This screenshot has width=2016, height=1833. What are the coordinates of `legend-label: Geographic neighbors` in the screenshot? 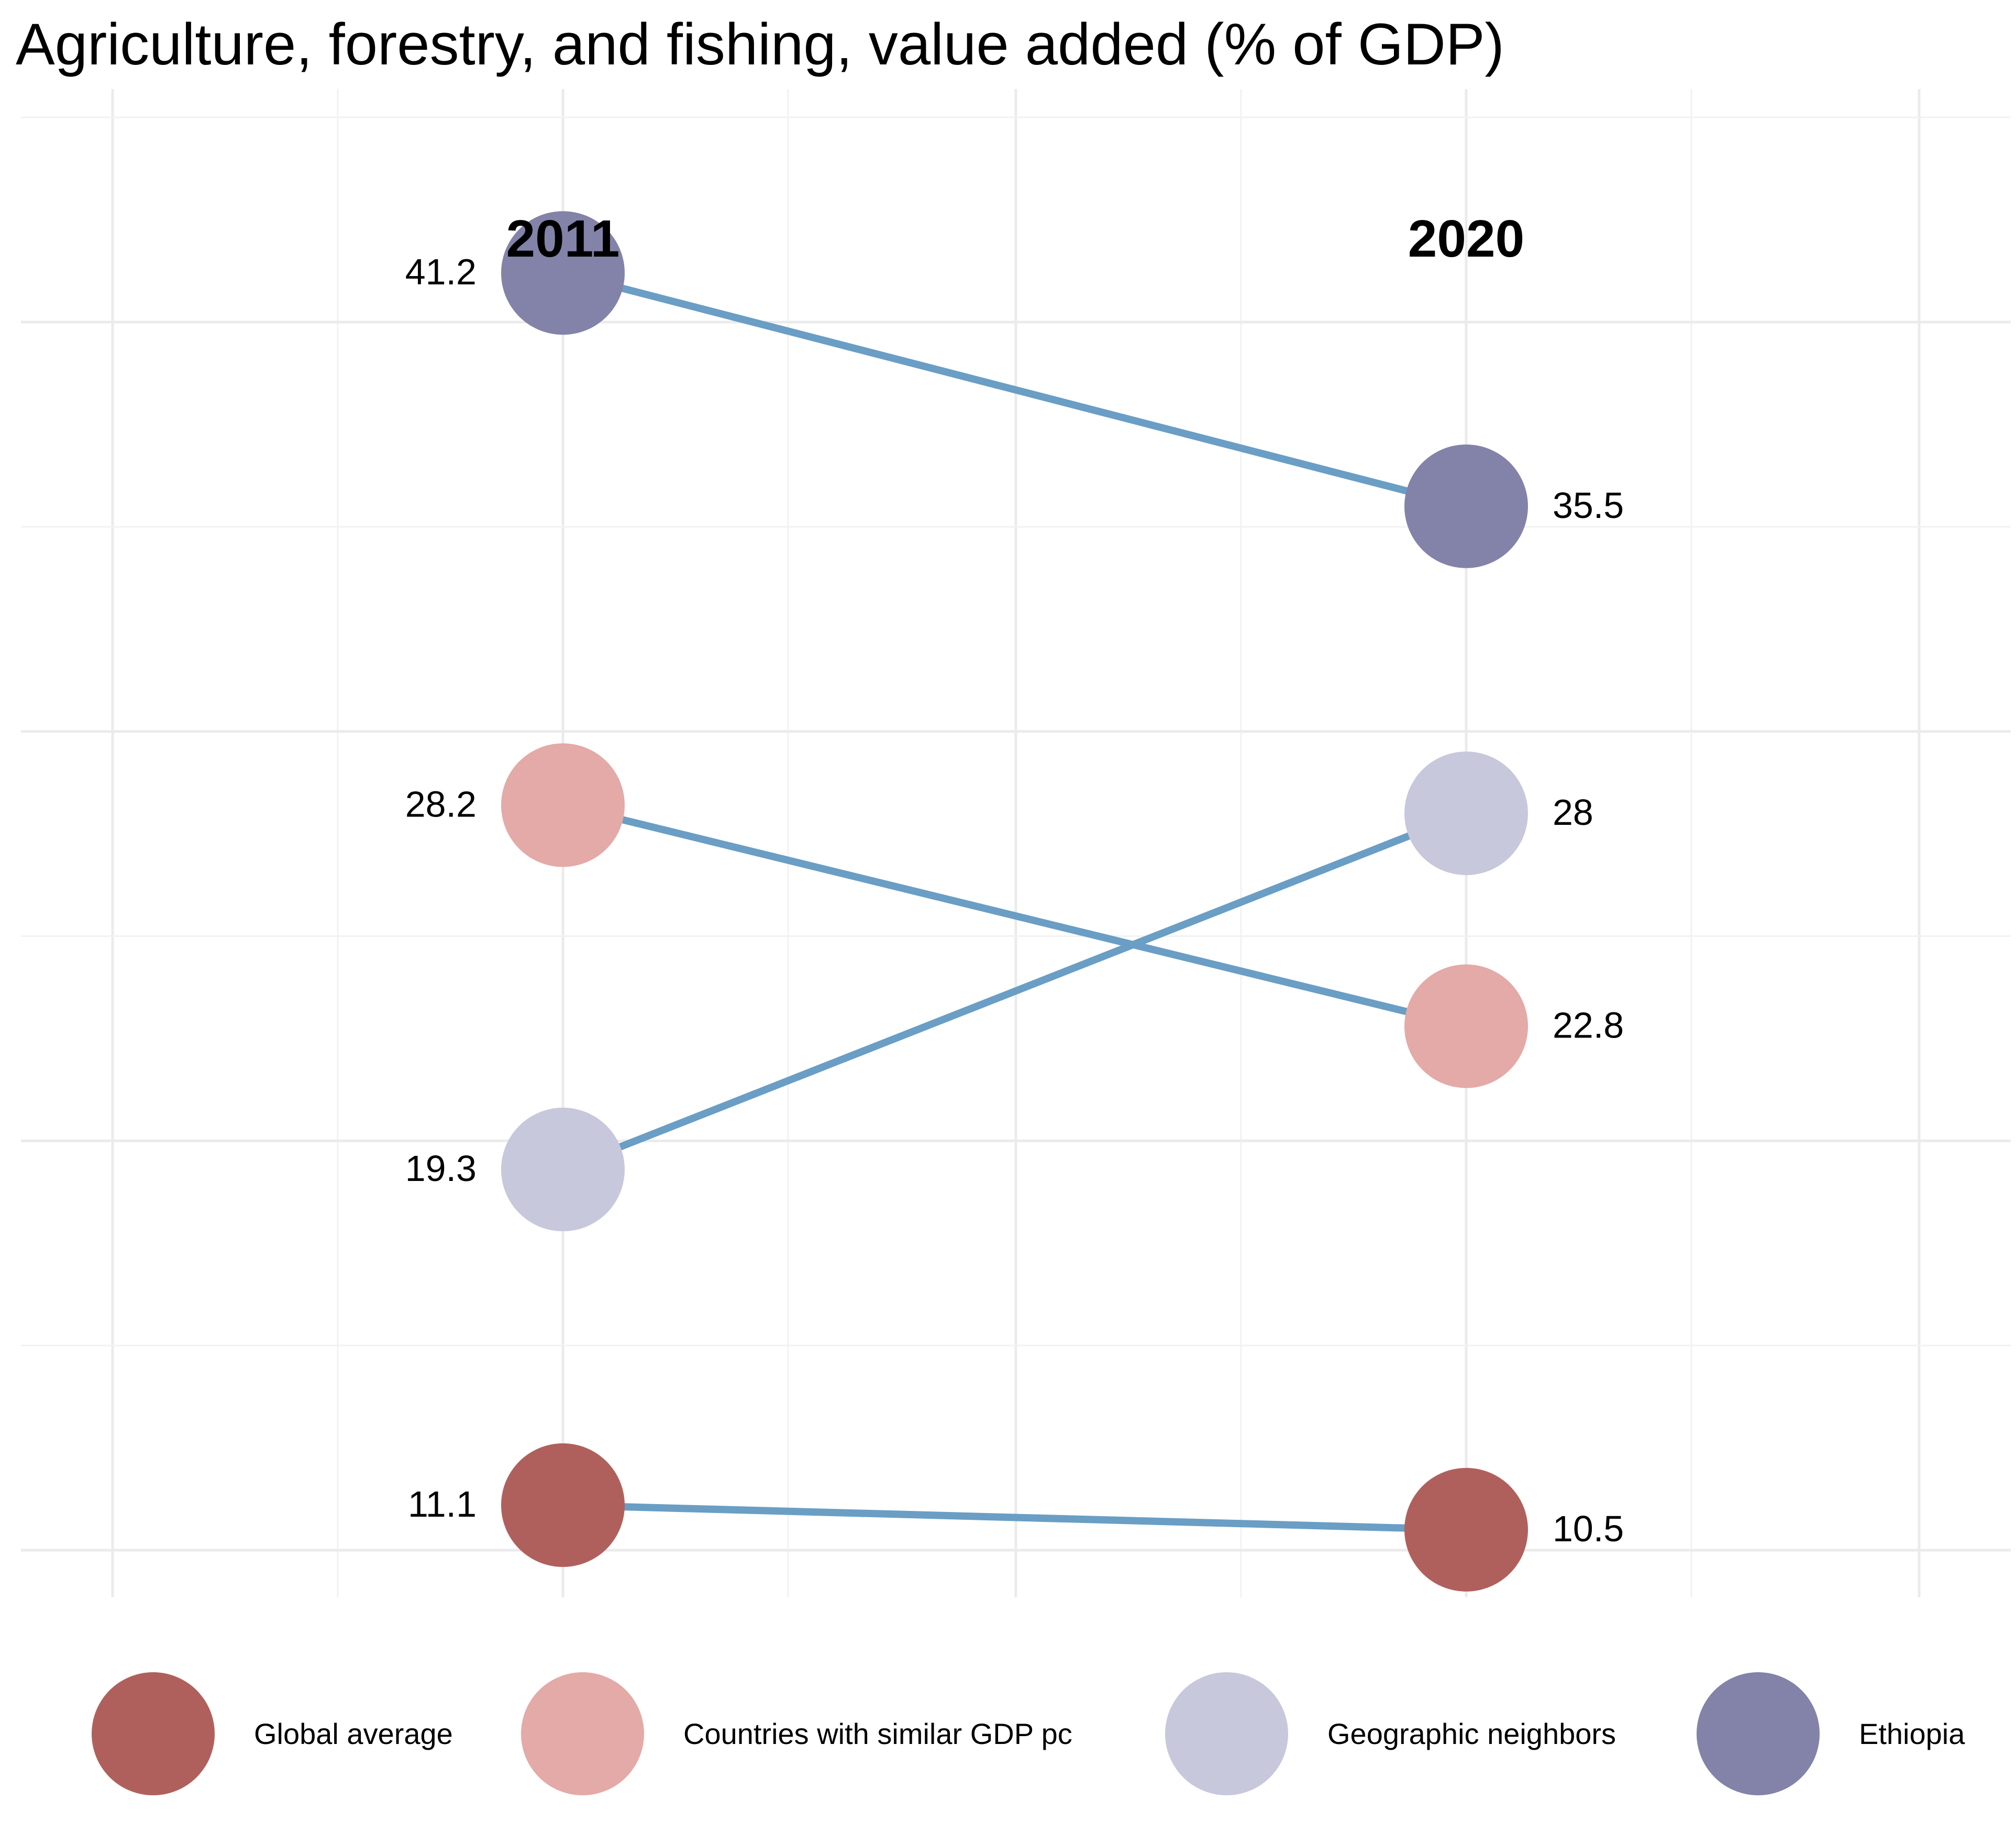 It's located at (1472, 1733).